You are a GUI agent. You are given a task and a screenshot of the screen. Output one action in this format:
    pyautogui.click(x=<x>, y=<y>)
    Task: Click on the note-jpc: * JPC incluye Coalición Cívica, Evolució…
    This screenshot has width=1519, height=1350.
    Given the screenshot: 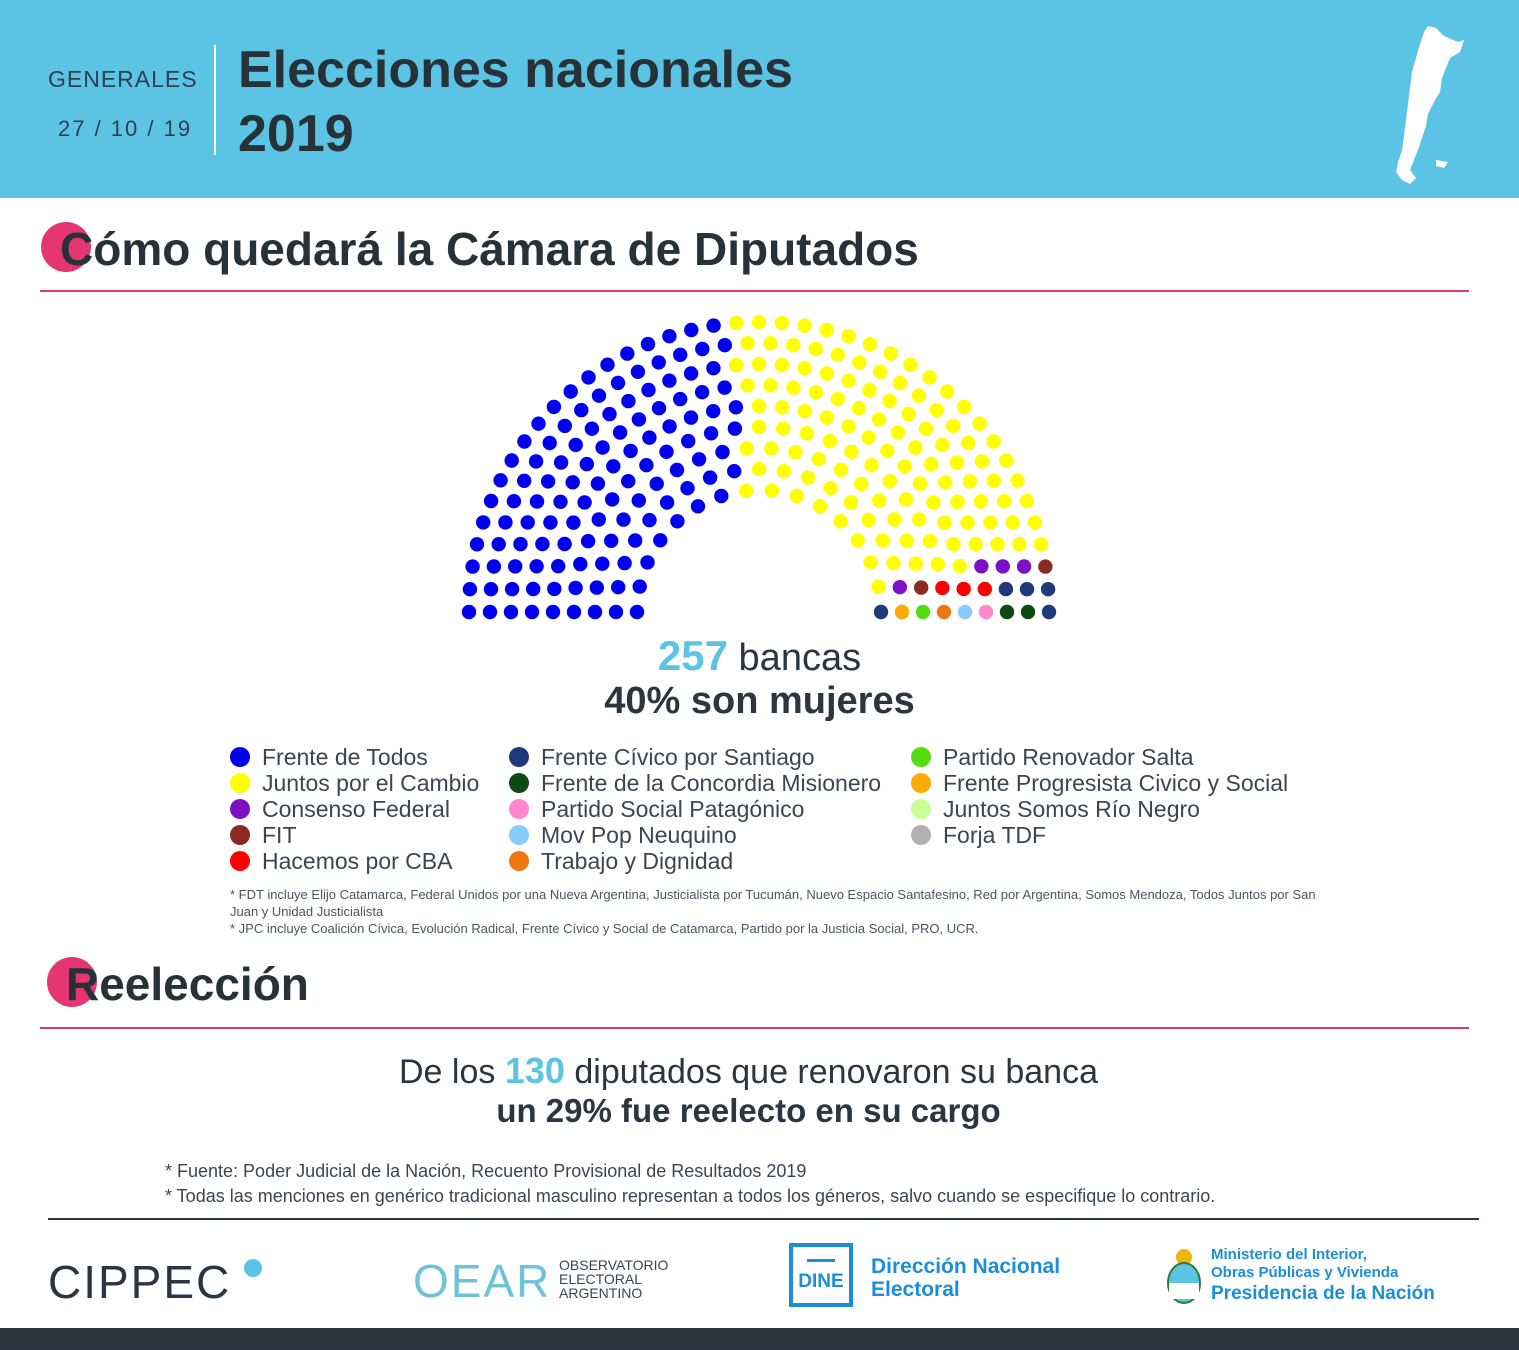 What is the action you would take?
    pyautogui.click(x=604, y=928)
    